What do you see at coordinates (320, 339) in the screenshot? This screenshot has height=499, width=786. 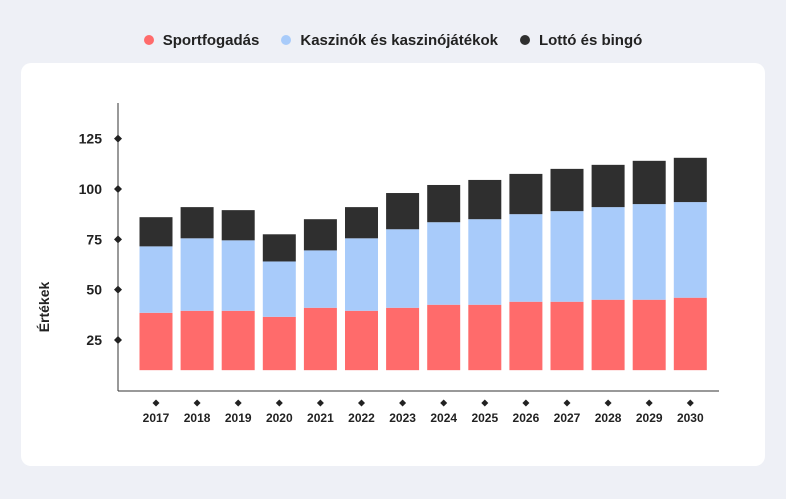 I see `bar-sportfogadas-2021` at bounding box center [320, 339].